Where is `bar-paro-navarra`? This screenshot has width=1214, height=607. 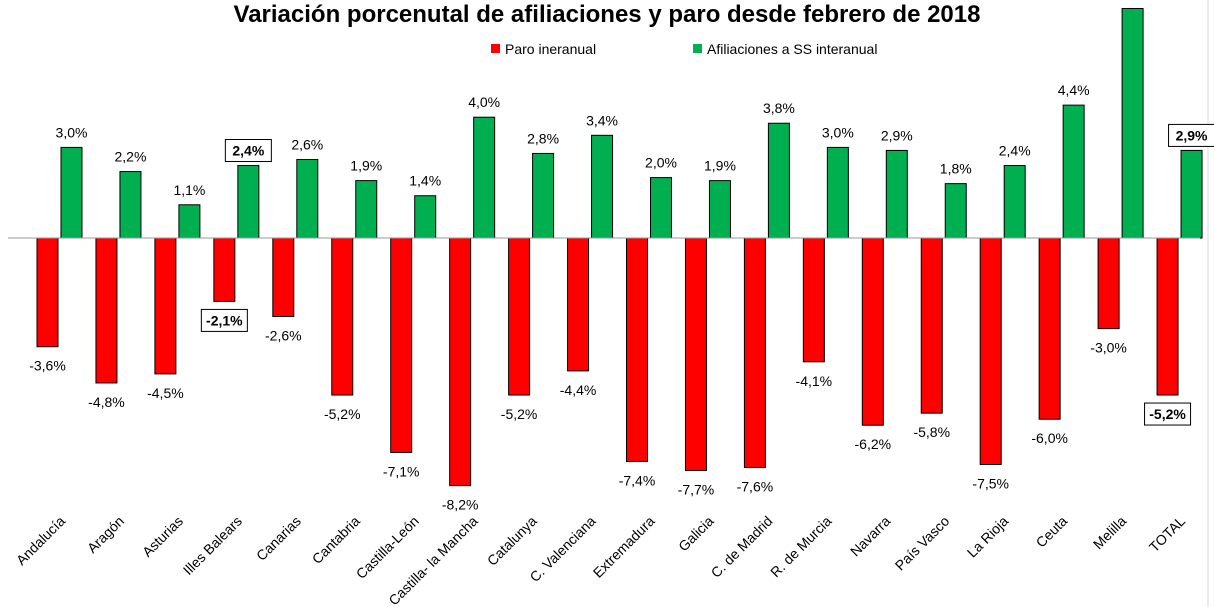 bar-paro-navarra is located at coordinates (872, 331).